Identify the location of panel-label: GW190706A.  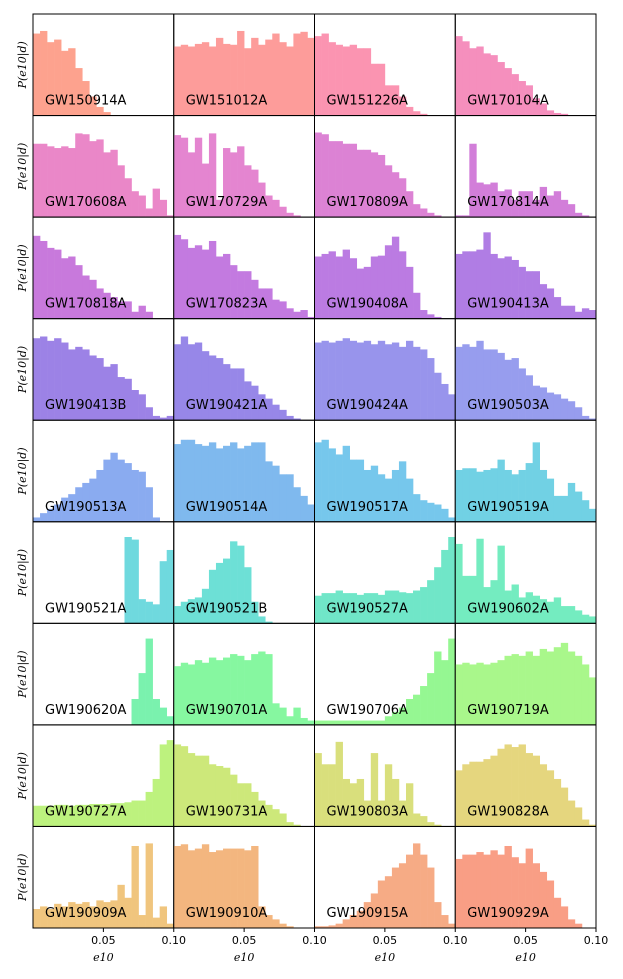
(368, 710).